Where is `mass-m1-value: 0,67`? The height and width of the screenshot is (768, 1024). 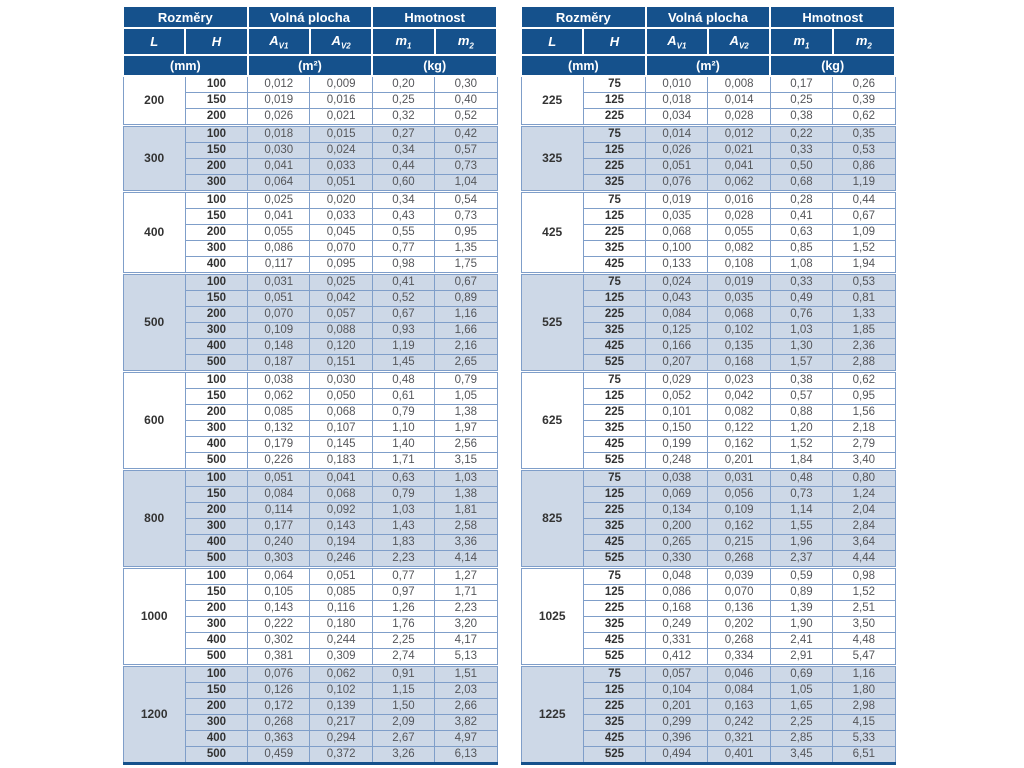
mass-m1-value: 0,67 is located at coordinates (403, 314).